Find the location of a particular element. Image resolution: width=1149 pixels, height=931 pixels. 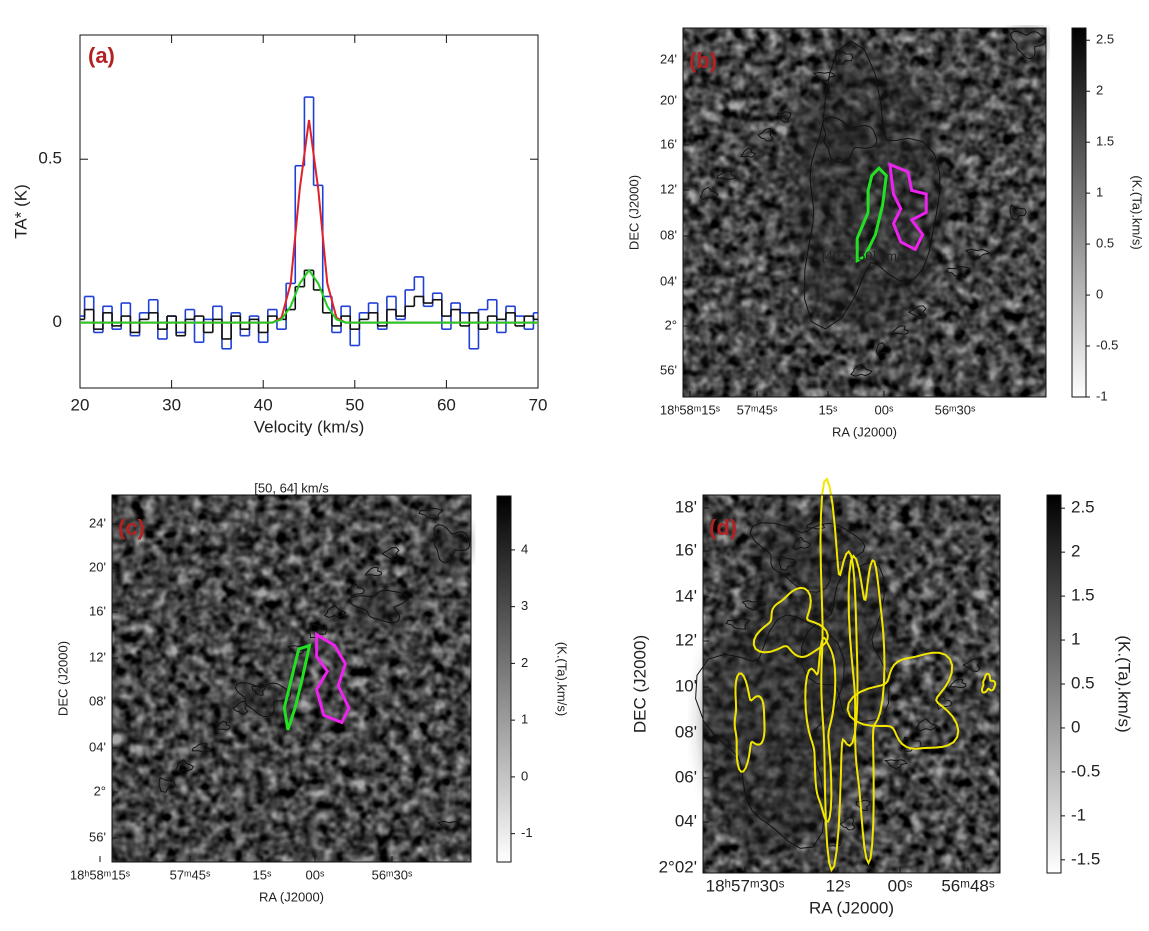

y-tick-label: 18' is located at coordinates (686, 506).